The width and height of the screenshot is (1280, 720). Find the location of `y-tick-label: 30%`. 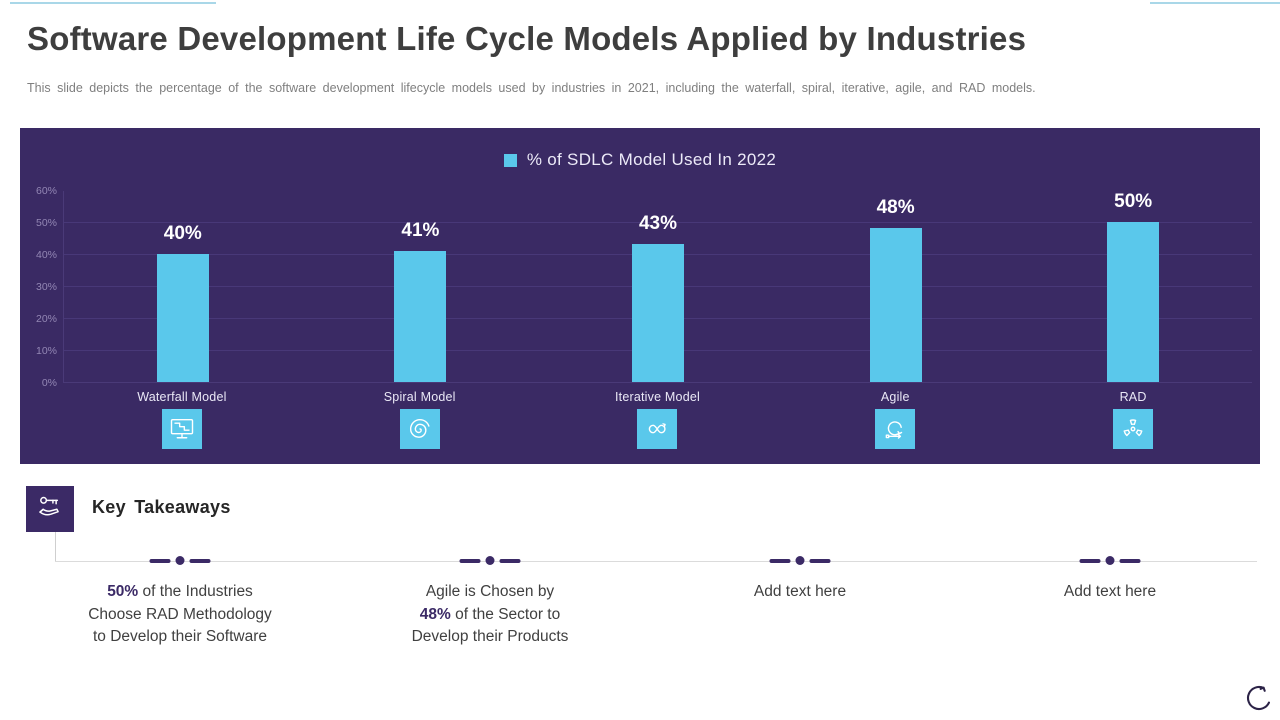

y-tick-label: 30% is located at coordinates (46, 287).